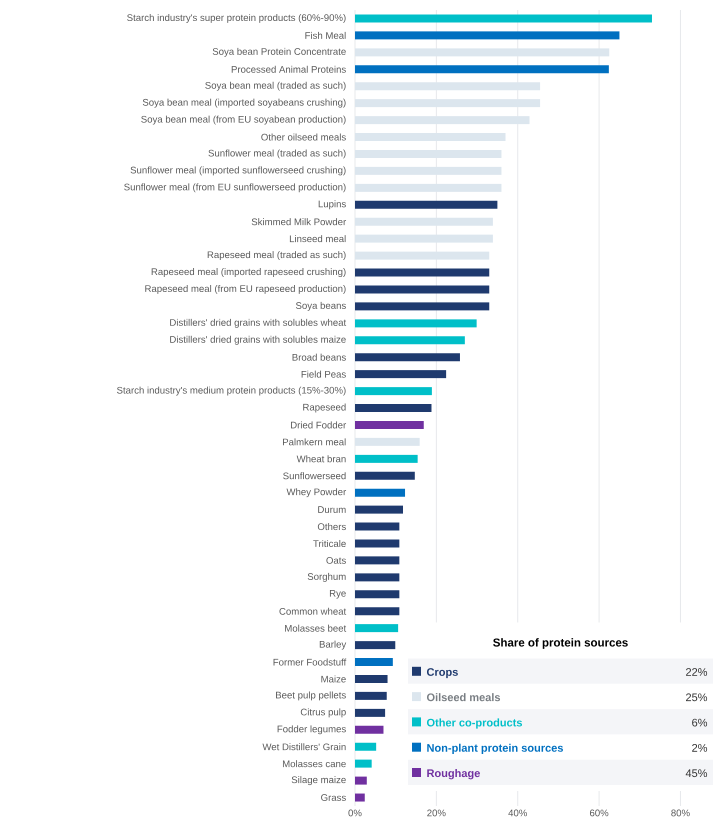 This screenshot has width=713, height=832. Describe the element at coordinates (321, 306) in the screenshot. I see `y-tick-label: Soya beans` at that location.